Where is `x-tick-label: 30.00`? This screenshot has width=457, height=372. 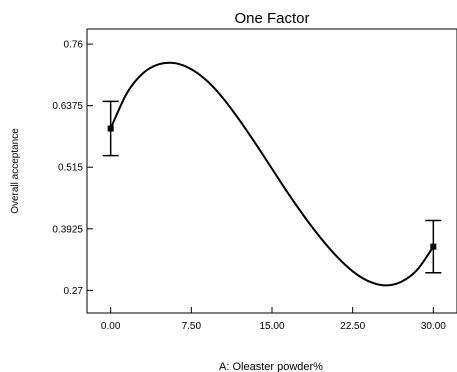
x-tick-label: 30.00 is located at coordinates (433, 326).